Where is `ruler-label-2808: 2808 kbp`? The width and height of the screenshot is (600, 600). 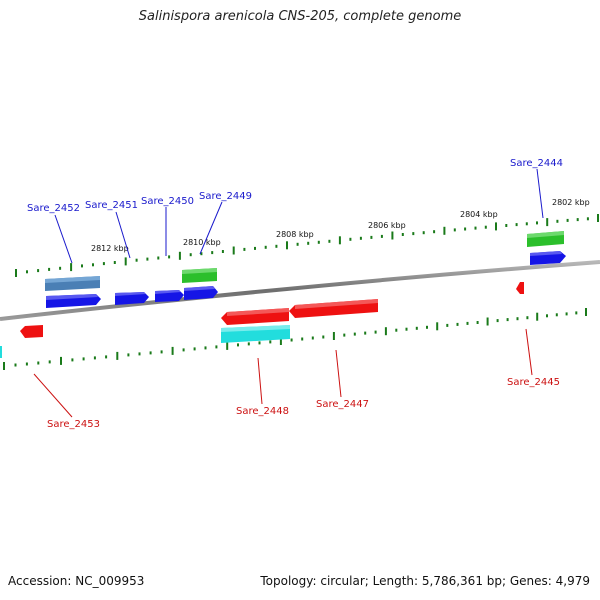
ruler-label-2808: 2808 kbp is located at coordinates (295, 234).